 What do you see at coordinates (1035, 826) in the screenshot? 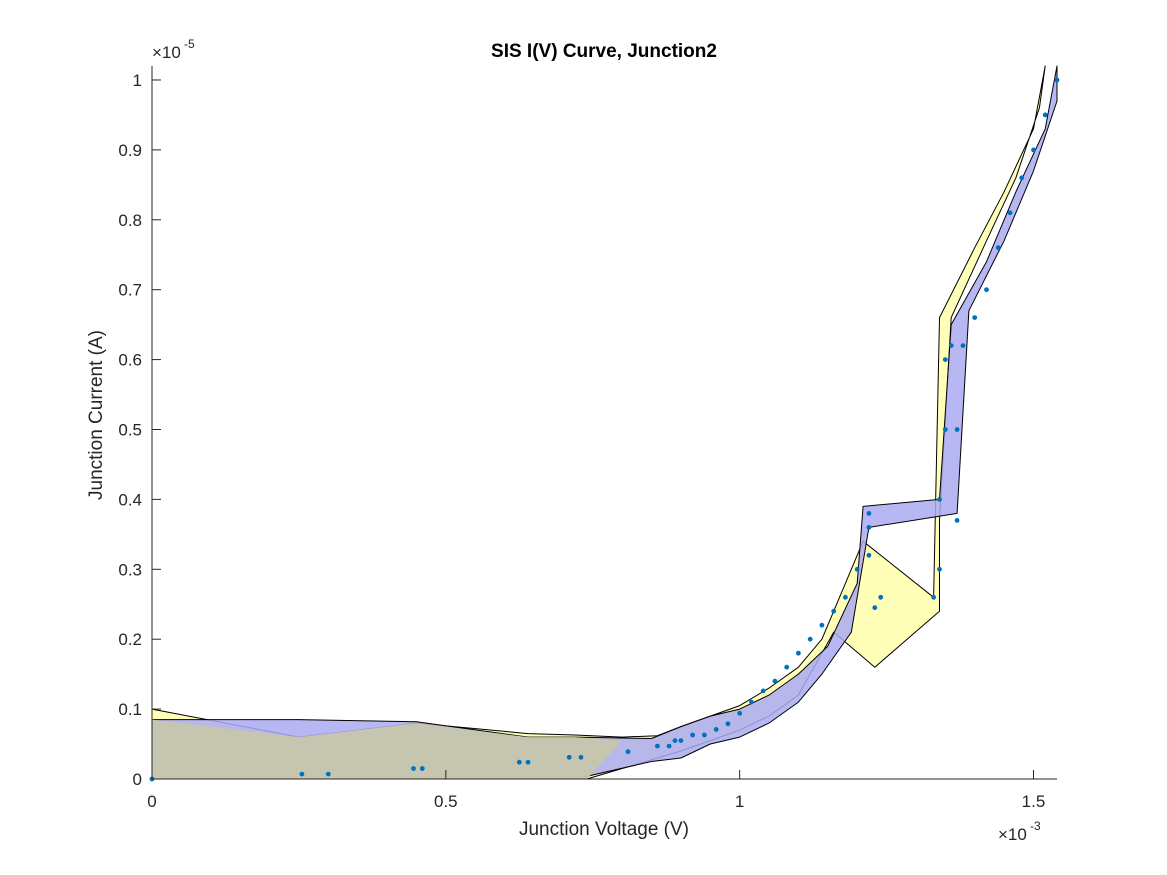
I see `x-exponent-power: -3` at bounding box center [1035, 826].